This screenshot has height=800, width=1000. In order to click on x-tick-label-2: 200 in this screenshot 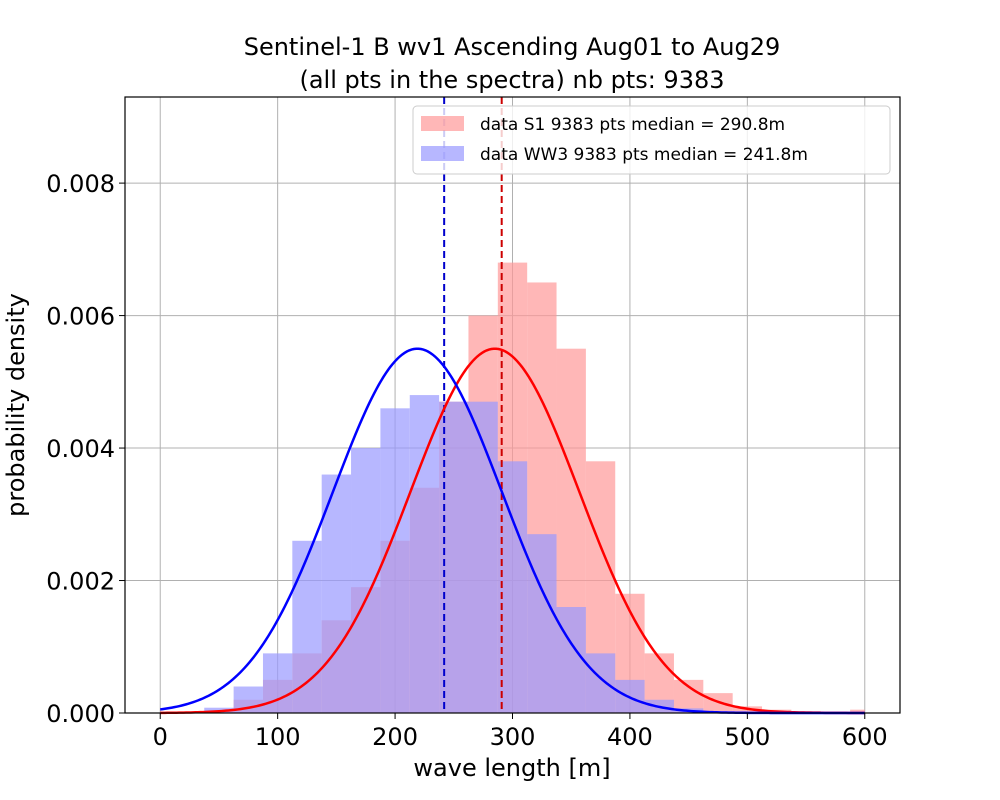, I will do `click(395, 737)`.